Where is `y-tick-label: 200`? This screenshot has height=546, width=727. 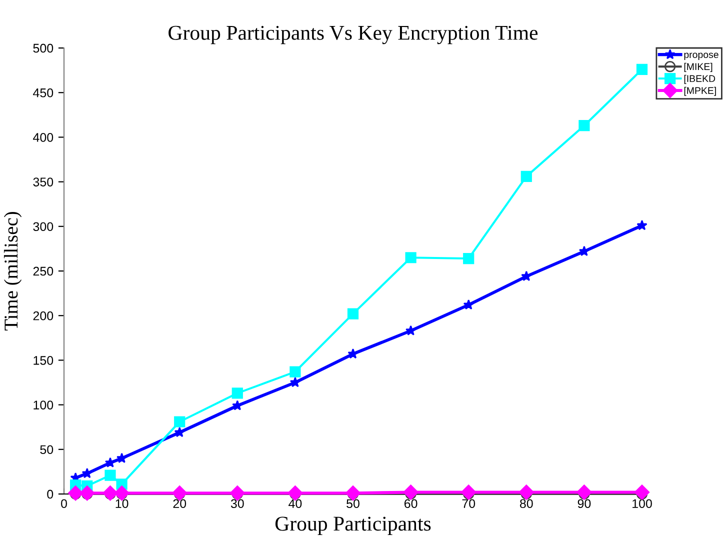 y-tick-label: 200 is located at coordinates (43, 315).